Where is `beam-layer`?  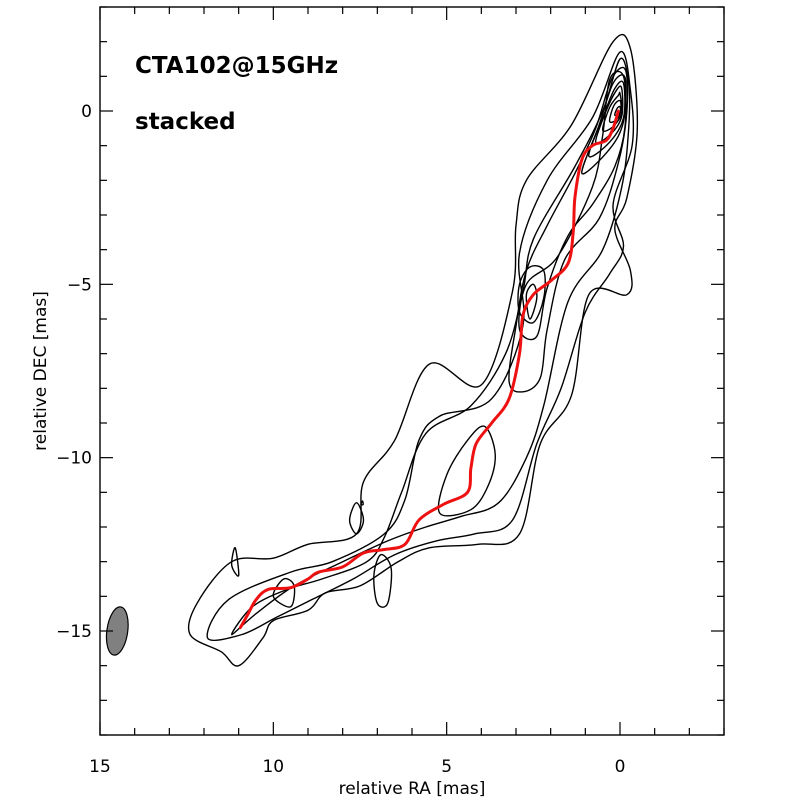
beam-layer is located at coordinates (117, 631).